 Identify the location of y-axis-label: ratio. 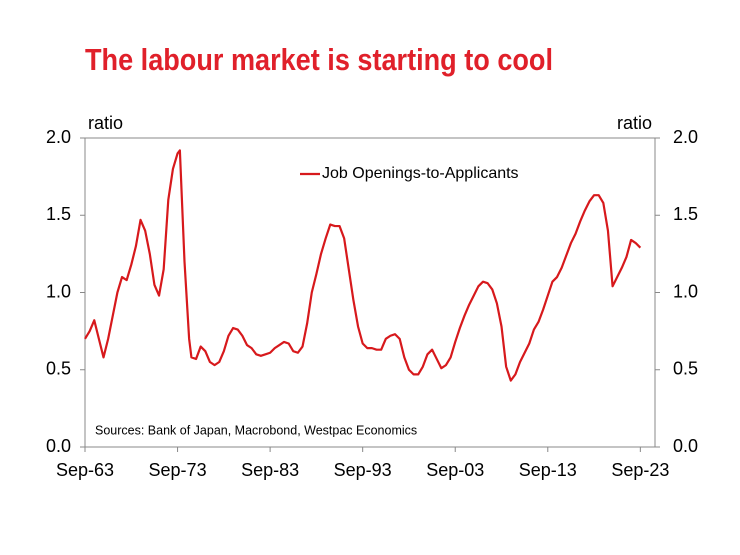
(105, 123).